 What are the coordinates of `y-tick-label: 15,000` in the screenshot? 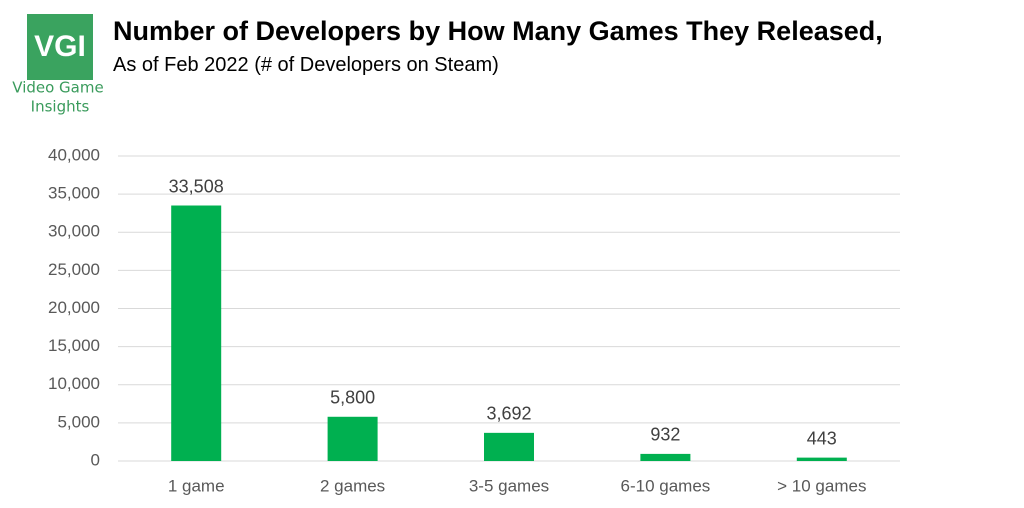 It's located at (74, 345).